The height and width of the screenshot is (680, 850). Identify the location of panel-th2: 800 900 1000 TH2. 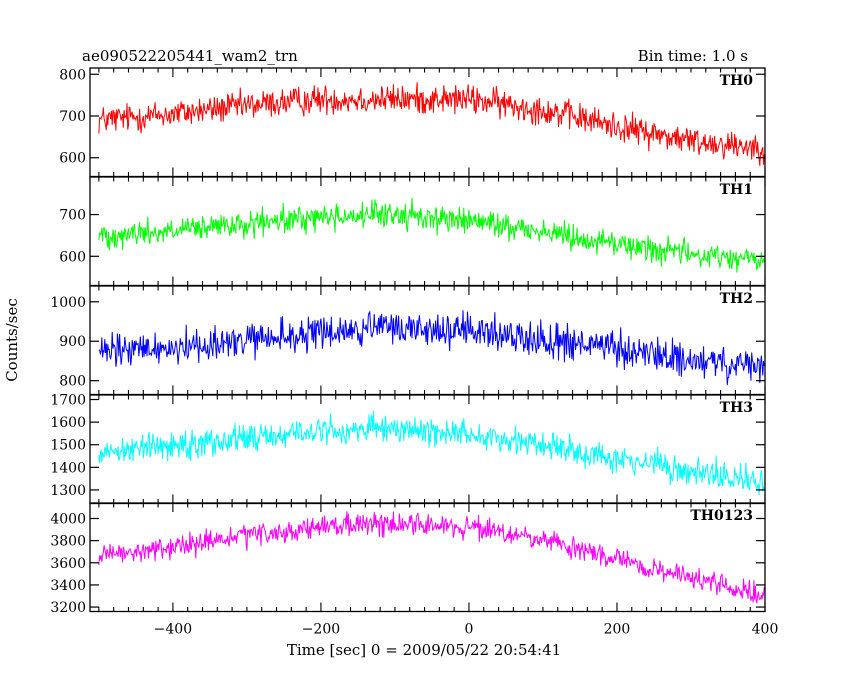
(408, 340).